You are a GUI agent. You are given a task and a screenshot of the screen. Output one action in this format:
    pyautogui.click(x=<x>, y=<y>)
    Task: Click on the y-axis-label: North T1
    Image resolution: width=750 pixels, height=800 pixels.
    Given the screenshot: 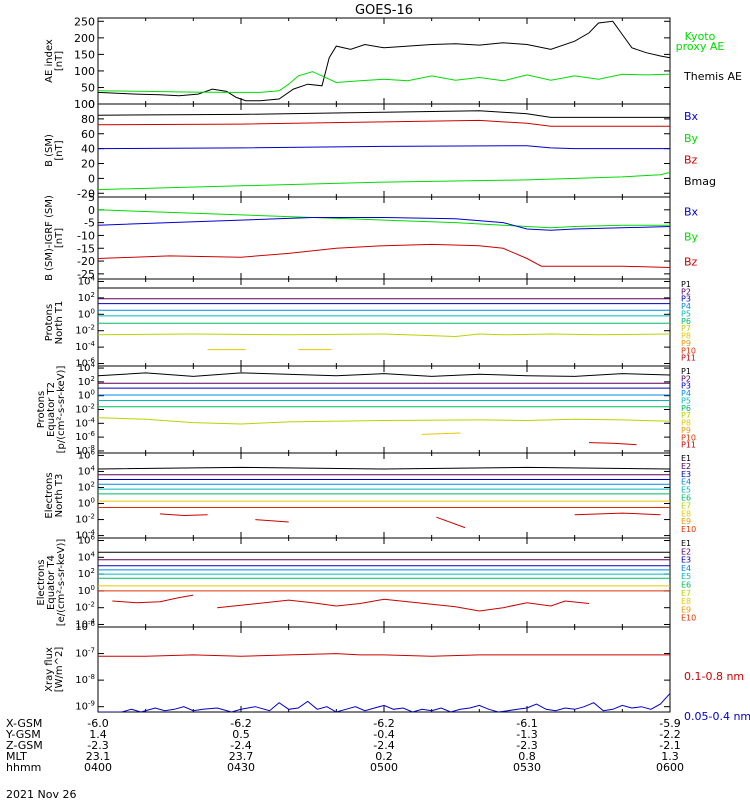 What is the action you would take?
    pyautogui.click(x=59, y=323)
    